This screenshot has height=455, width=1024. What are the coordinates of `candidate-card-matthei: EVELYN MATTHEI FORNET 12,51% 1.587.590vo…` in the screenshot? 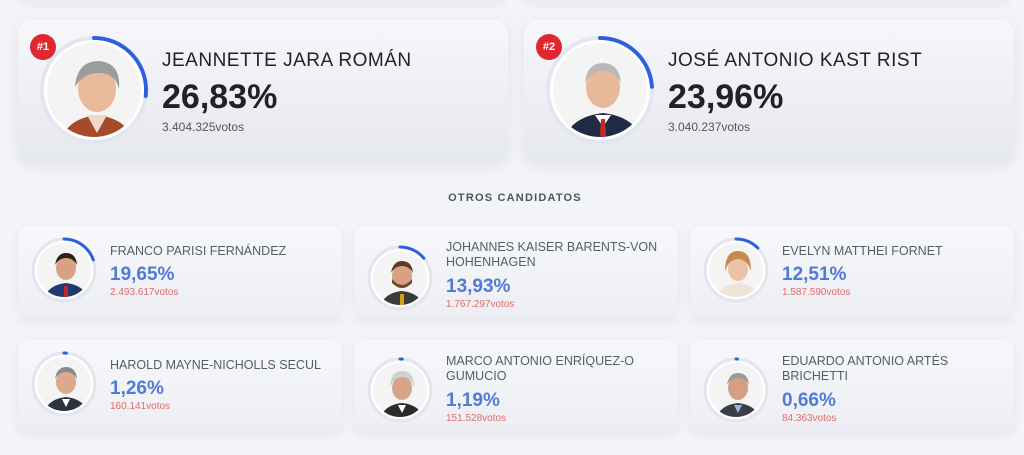 It's located at (852, 272).